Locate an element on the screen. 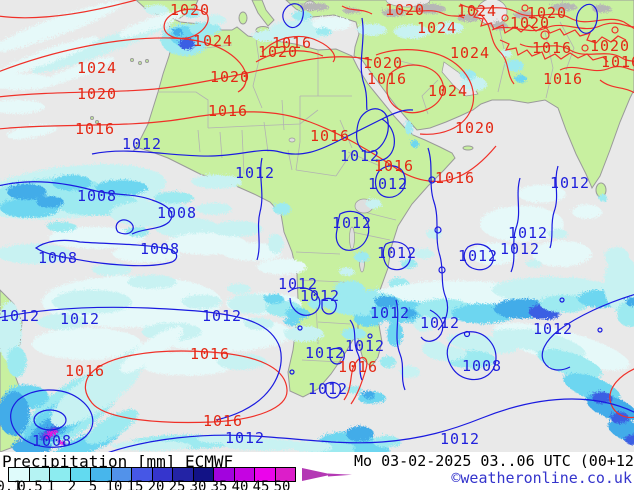  legend-tick: 5 is located at coordinates (93, 484).